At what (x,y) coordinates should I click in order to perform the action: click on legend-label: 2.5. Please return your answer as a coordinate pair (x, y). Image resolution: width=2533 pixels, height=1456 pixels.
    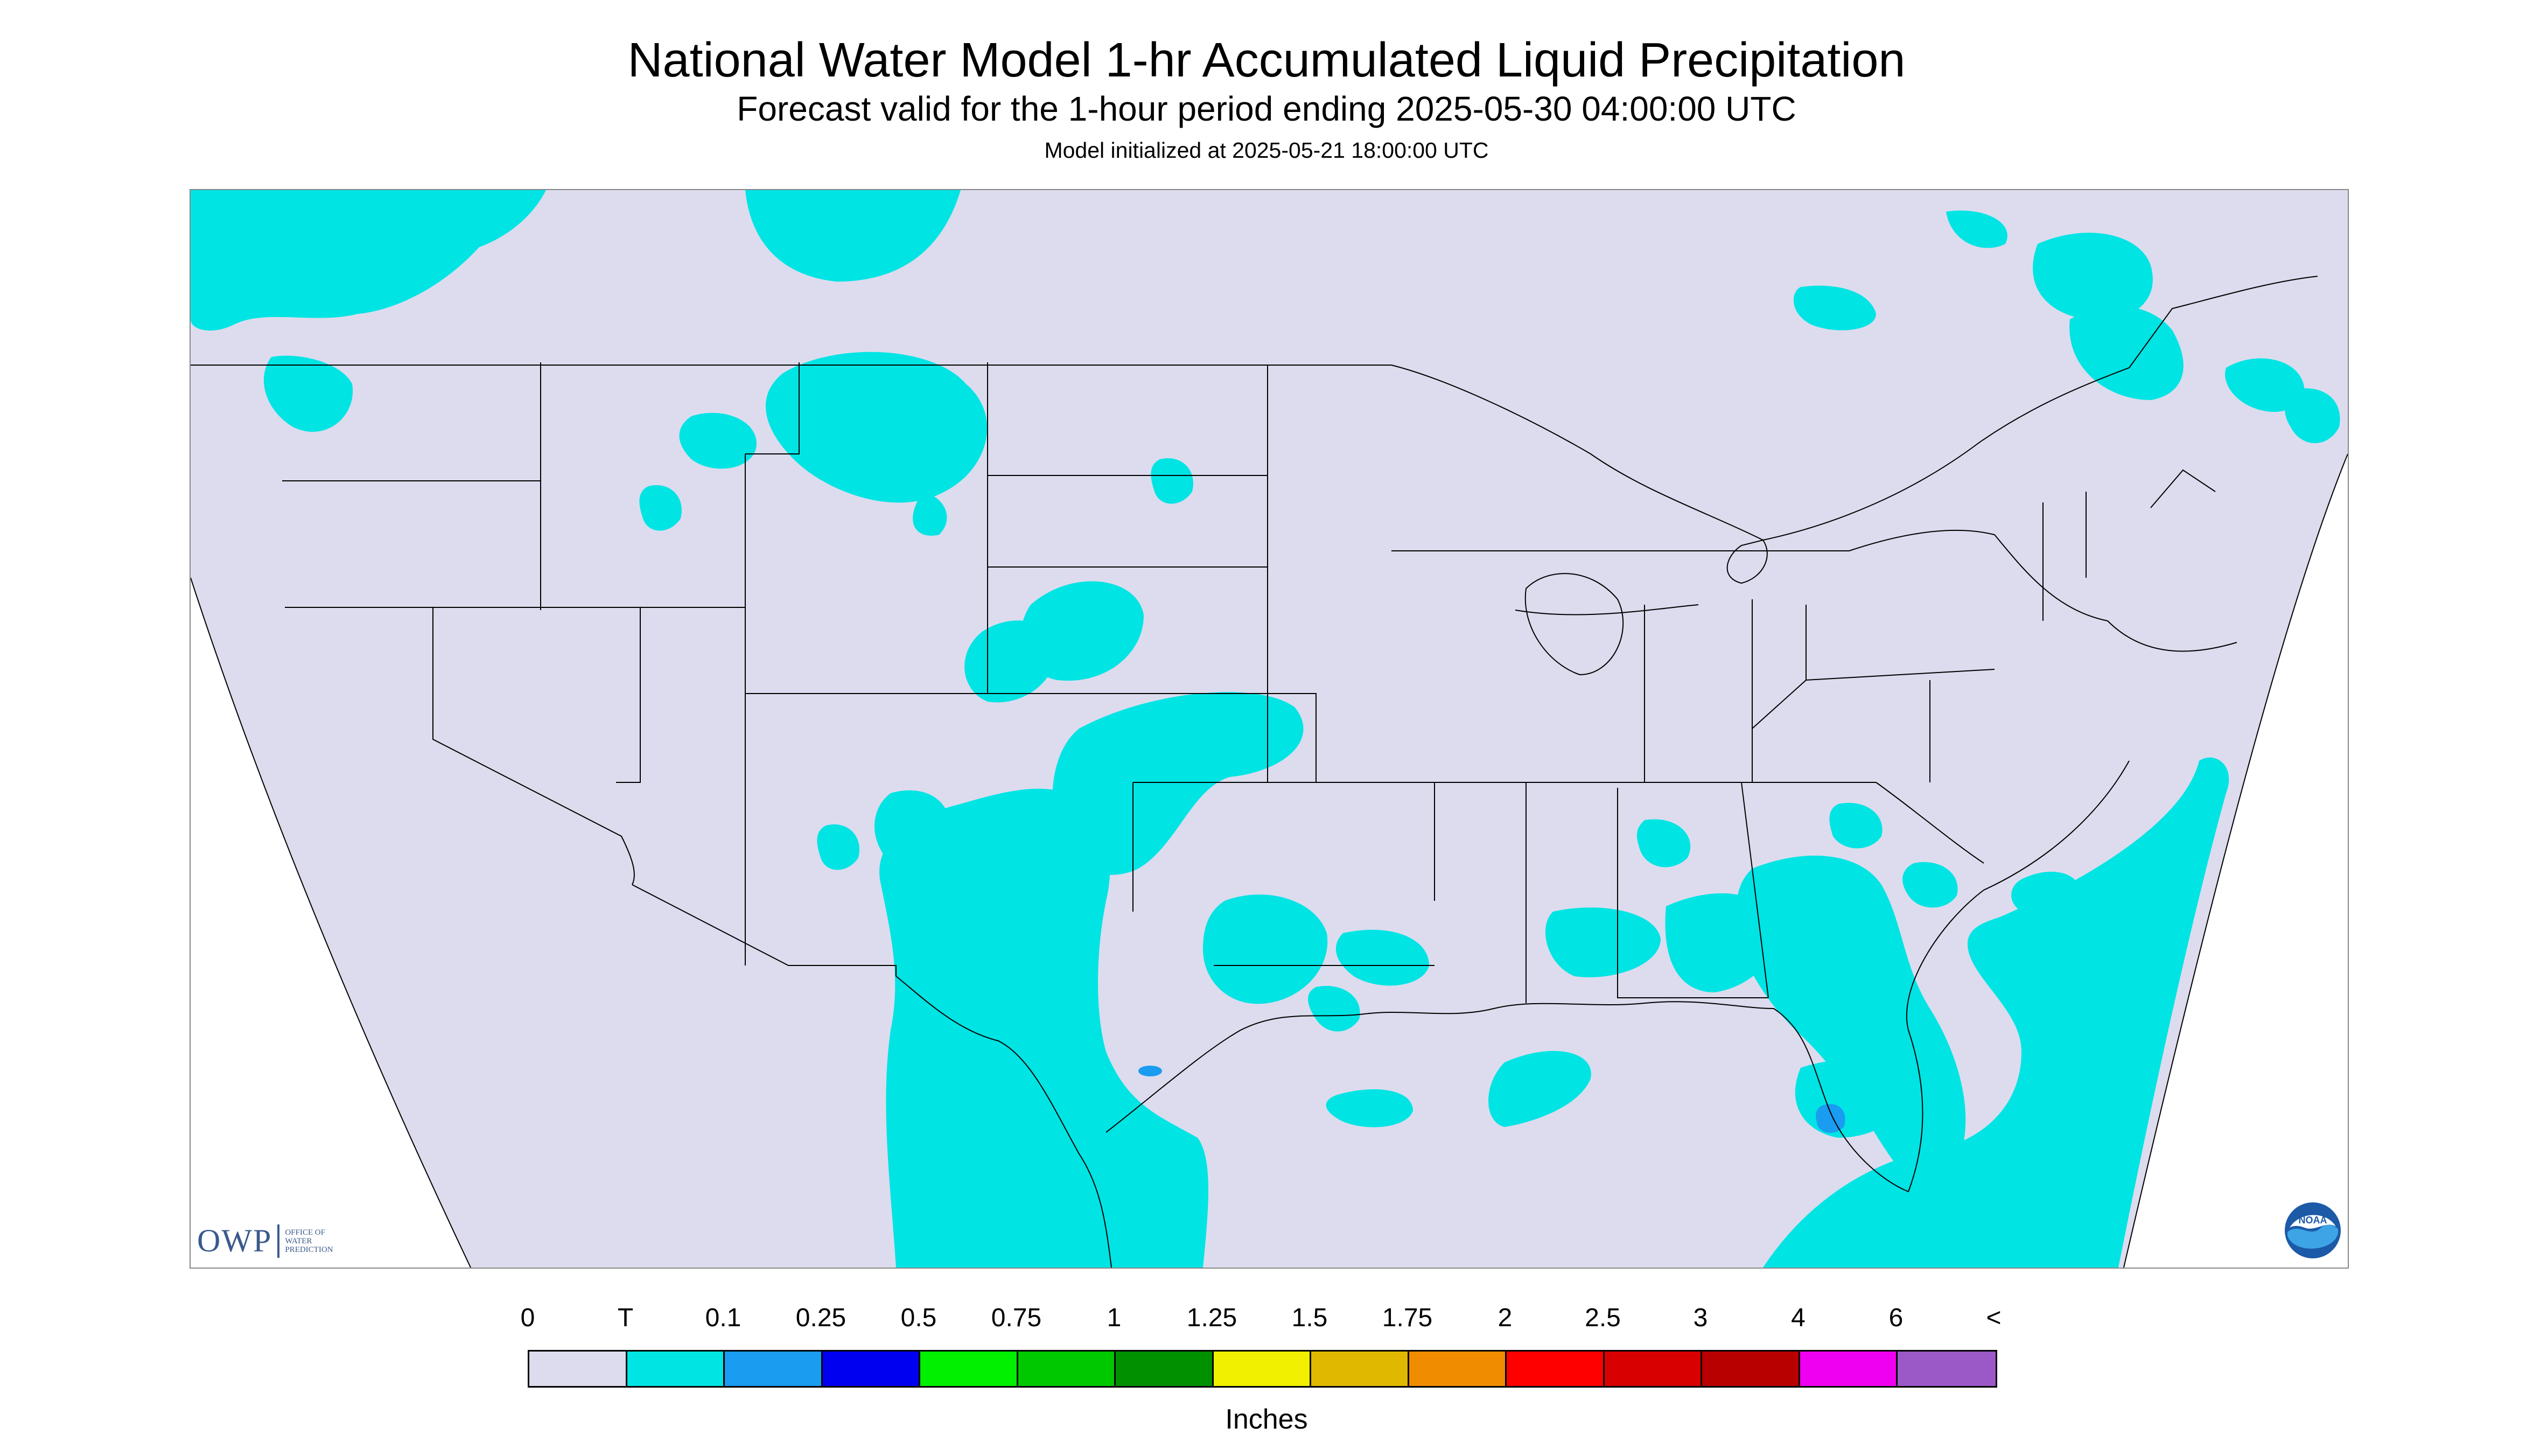
    Looking at the image, I should click on (1603, 1318).